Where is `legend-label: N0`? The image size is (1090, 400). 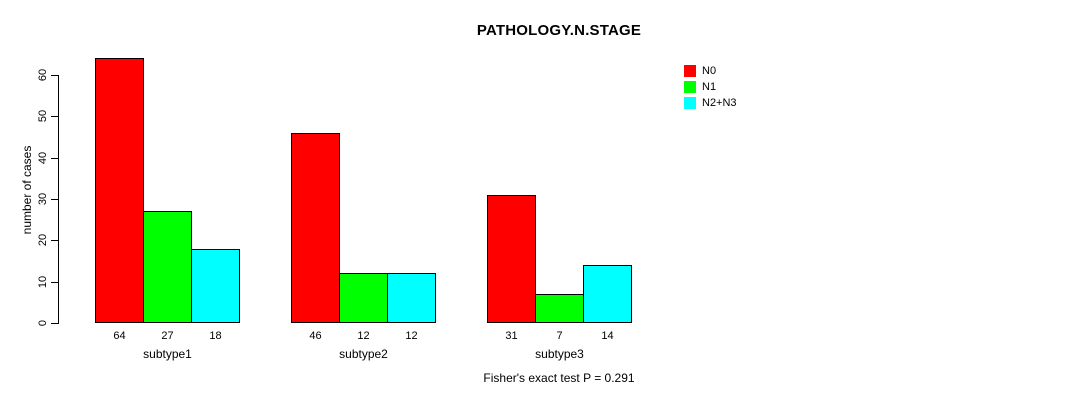
legend-label: N0 is located at coordinates (709, 71).